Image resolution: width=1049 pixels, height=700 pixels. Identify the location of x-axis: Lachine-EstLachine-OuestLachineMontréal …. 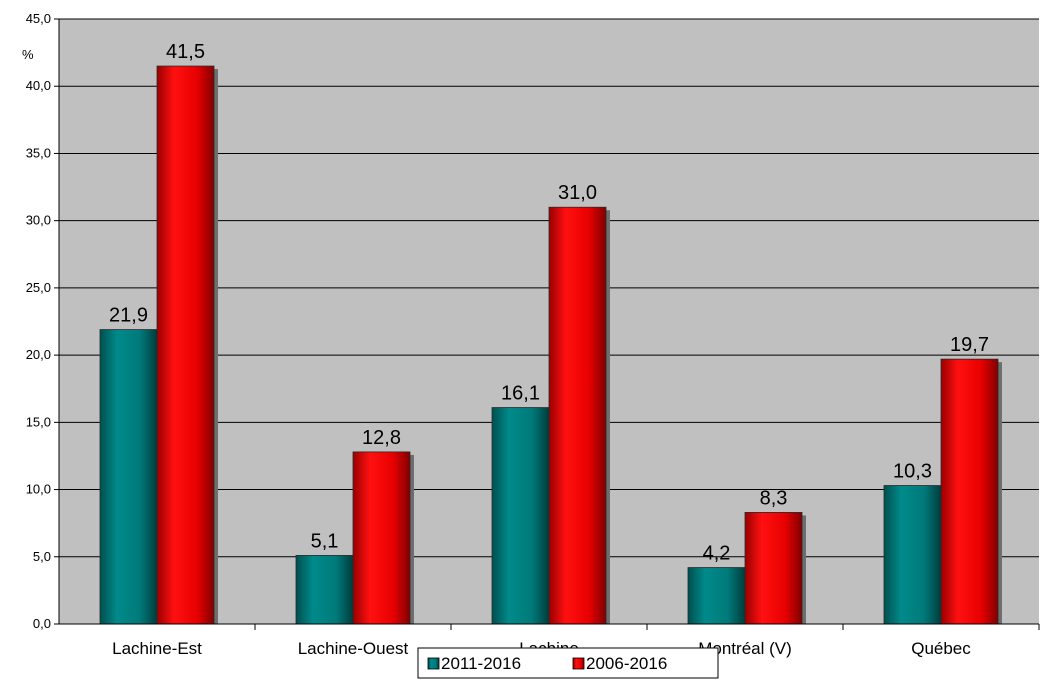
(549, 640).